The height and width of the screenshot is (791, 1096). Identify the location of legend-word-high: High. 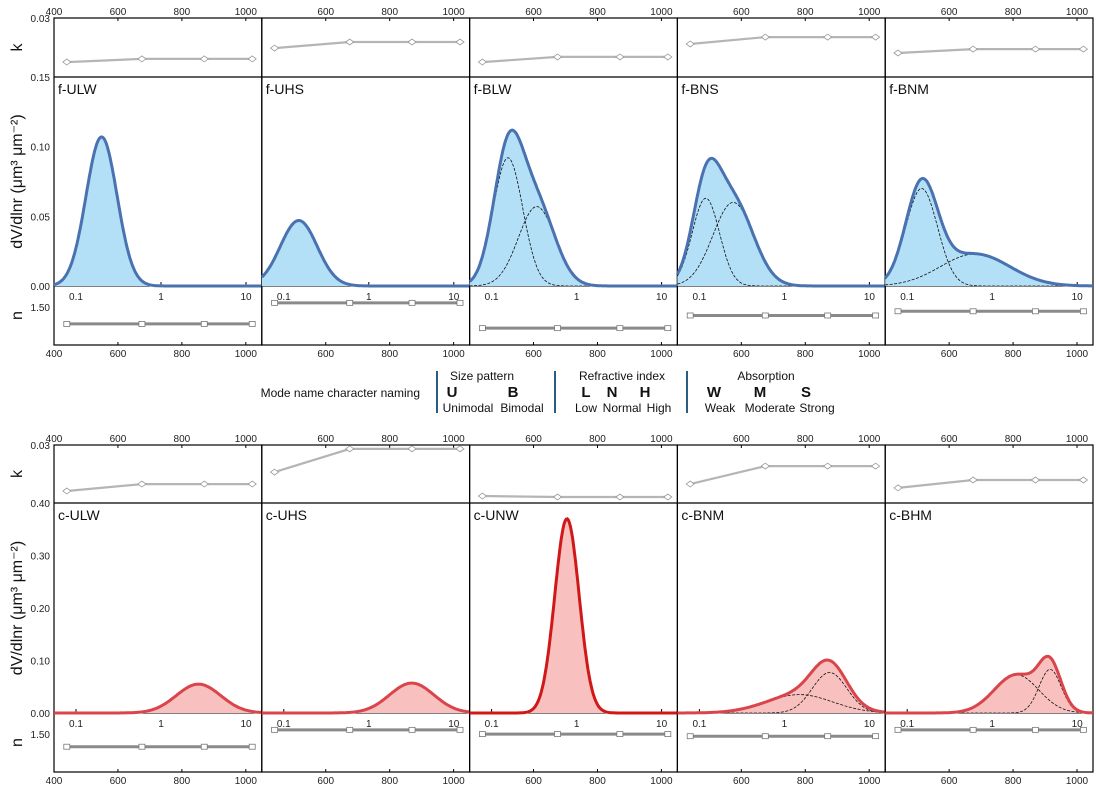
(659, 408).